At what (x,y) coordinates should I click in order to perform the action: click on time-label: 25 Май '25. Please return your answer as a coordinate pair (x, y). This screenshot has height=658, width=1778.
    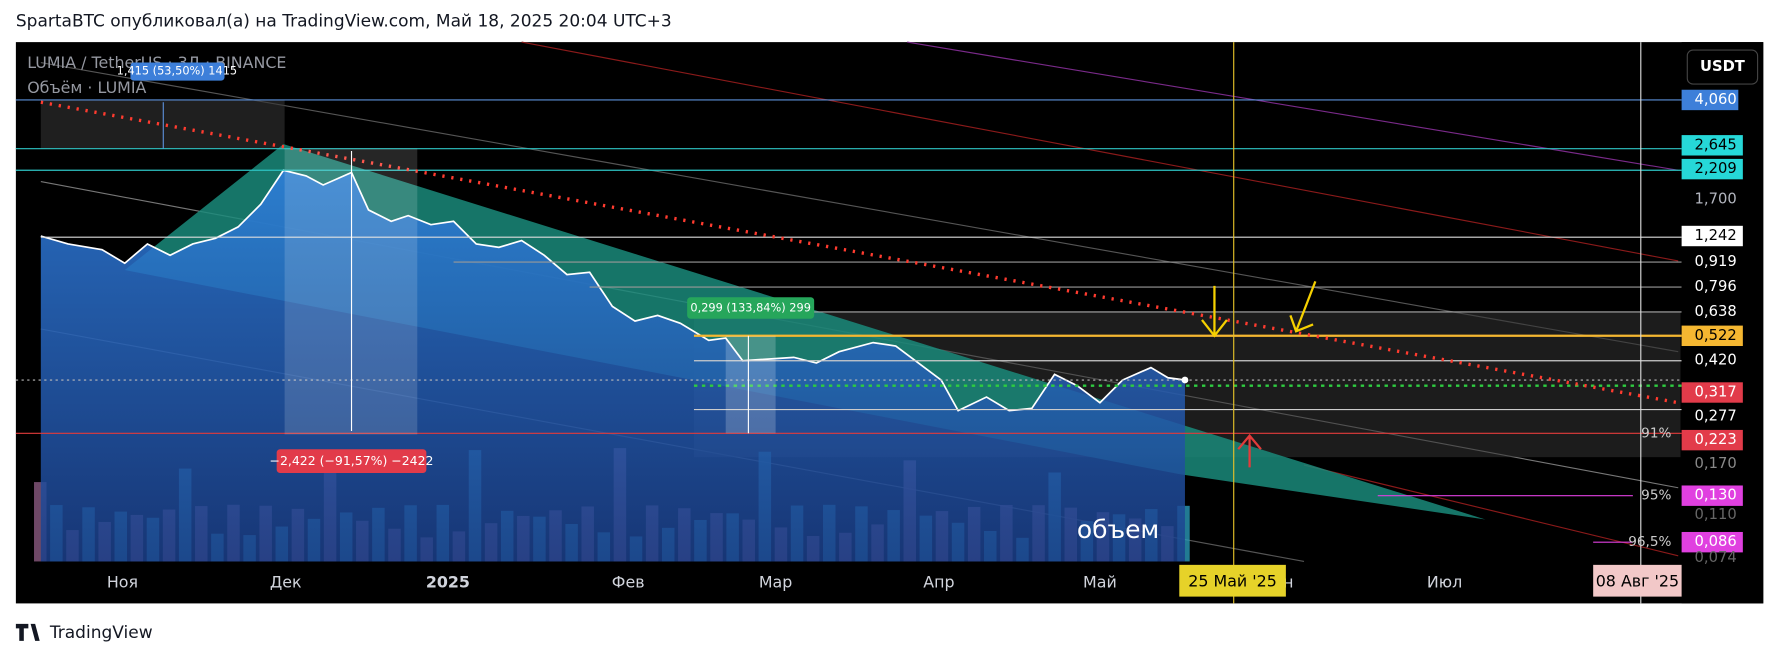
    Looking at the image, I should click on (1232, 580).